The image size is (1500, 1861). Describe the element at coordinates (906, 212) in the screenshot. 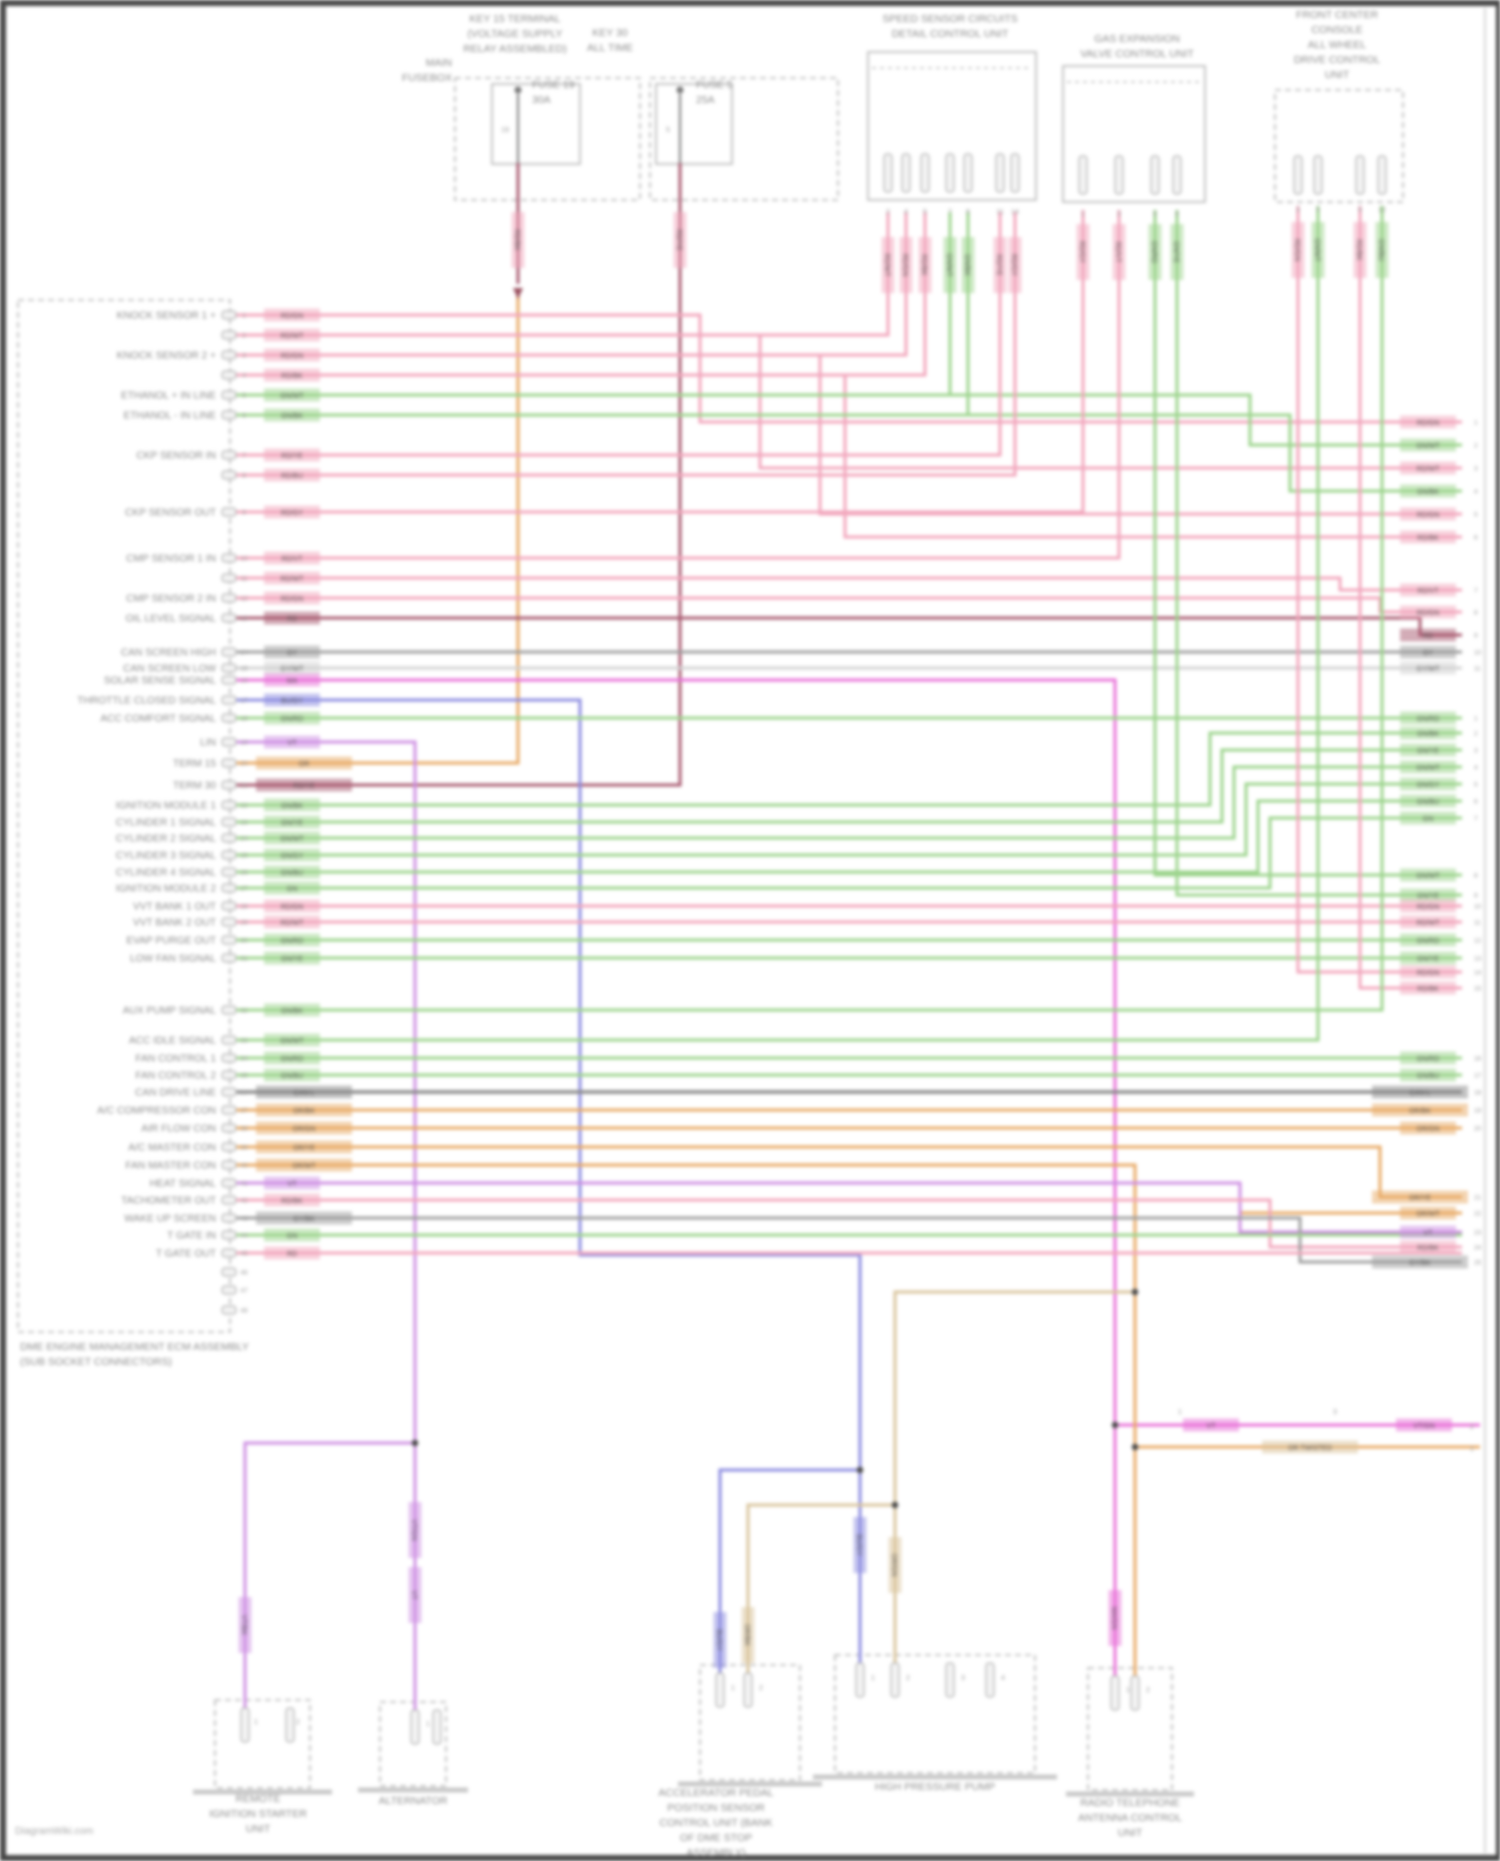

I see `pin-number: 4` at that location.